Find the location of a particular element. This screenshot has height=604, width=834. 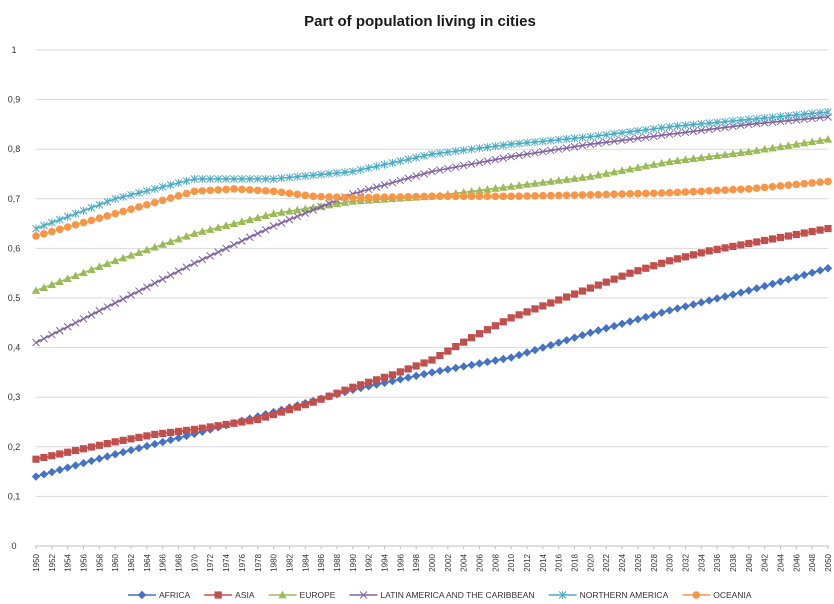

x-tick-label: 2008 is located at coordinates (495, 562).